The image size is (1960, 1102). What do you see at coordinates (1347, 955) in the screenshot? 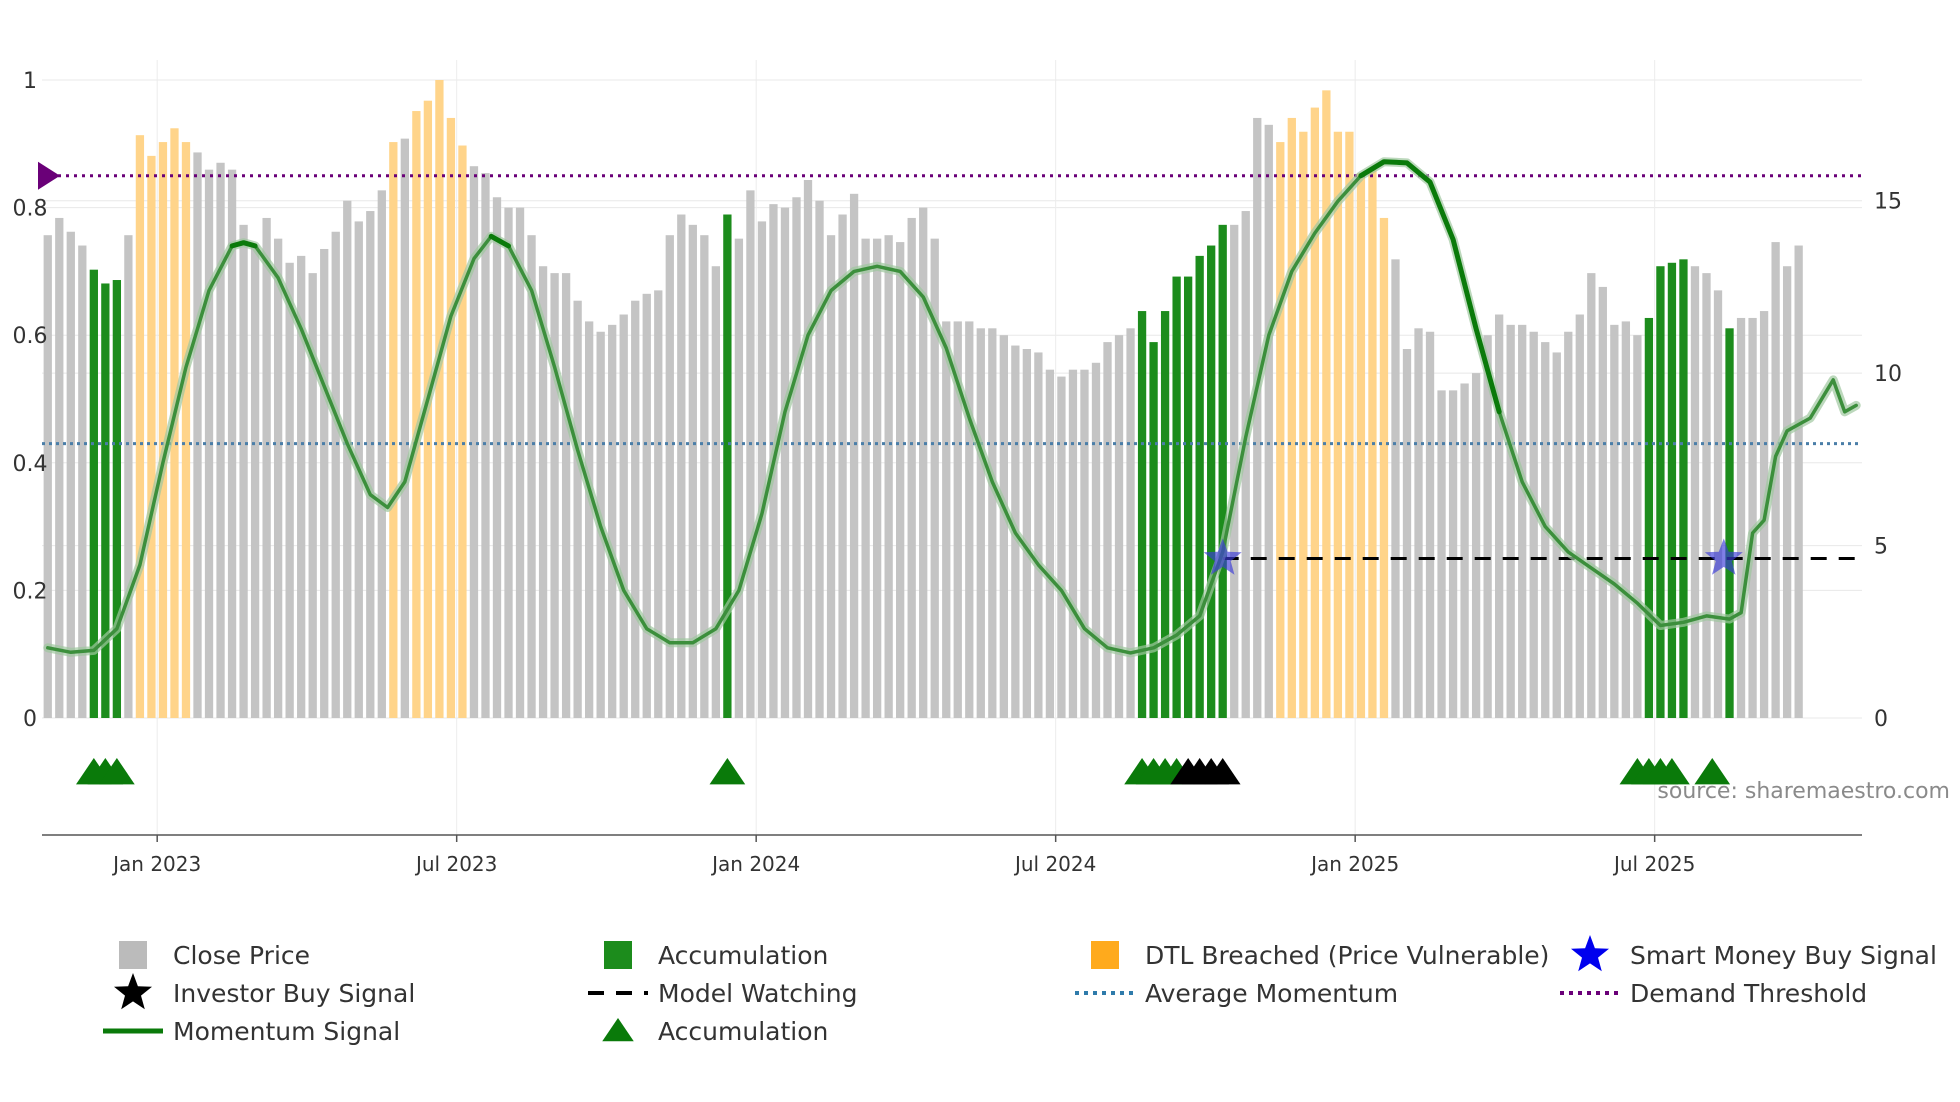
I see `legend-label: DTL Breached (Price Vulnerable)` at bounding box center [1347, 955].